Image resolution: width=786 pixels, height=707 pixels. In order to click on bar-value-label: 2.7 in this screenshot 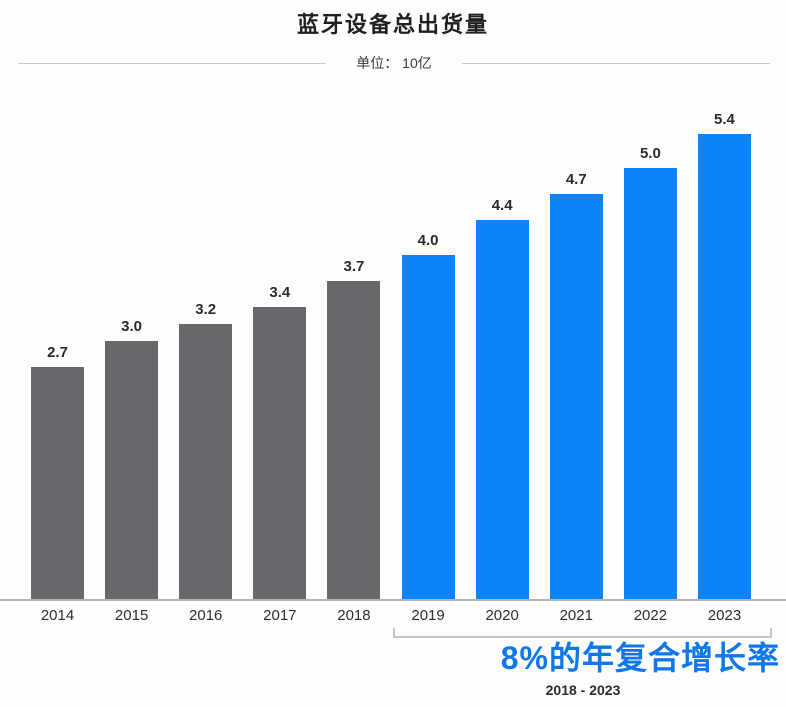, I will do `click(57, 352)`.